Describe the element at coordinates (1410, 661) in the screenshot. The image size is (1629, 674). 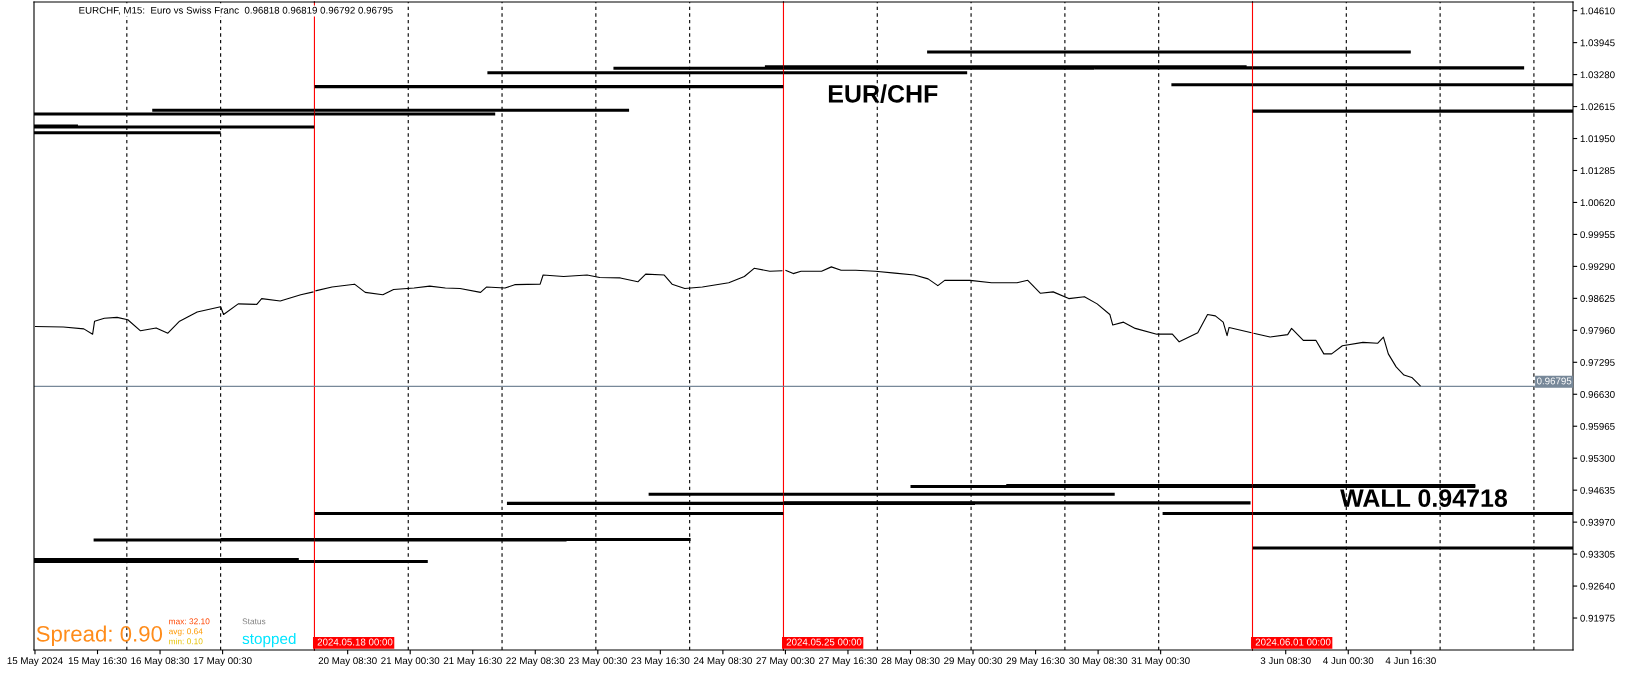
I see `x-tick-label: 4 Jun 16:30` at that location.